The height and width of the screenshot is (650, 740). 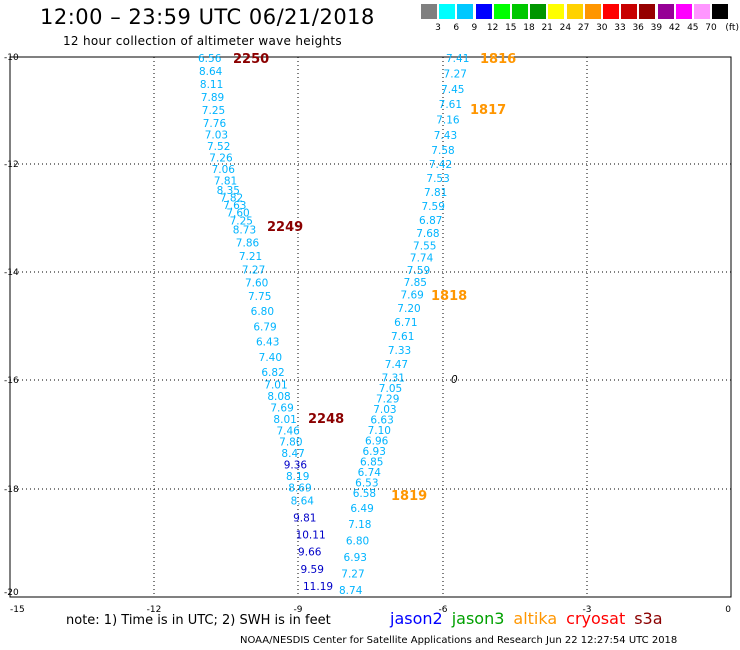 I want to click on wave-height-value: 7.69, so click(x=281, y=408).